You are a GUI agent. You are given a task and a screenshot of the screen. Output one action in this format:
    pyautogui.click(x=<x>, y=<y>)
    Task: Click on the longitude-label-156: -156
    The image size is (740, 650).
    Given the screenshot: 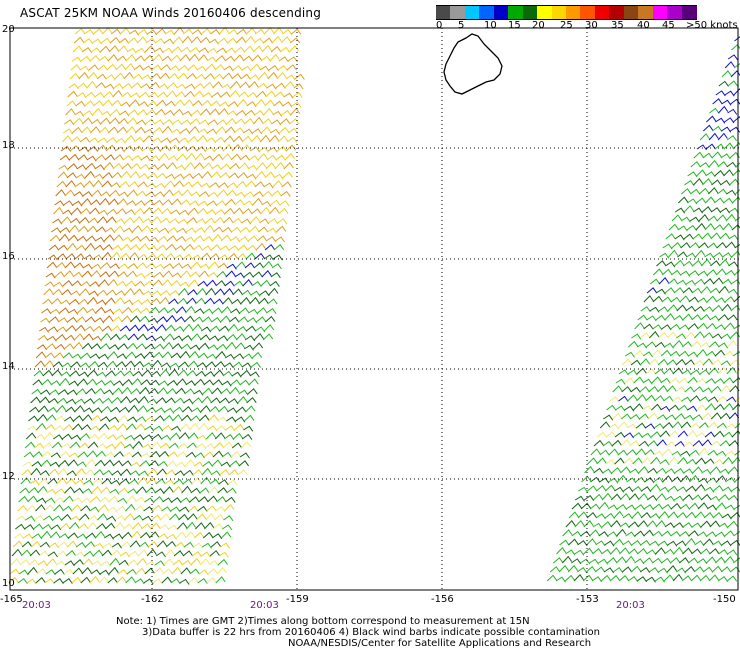 What is the action you would take?
    pyautogui.click(x=442, y=599)
    